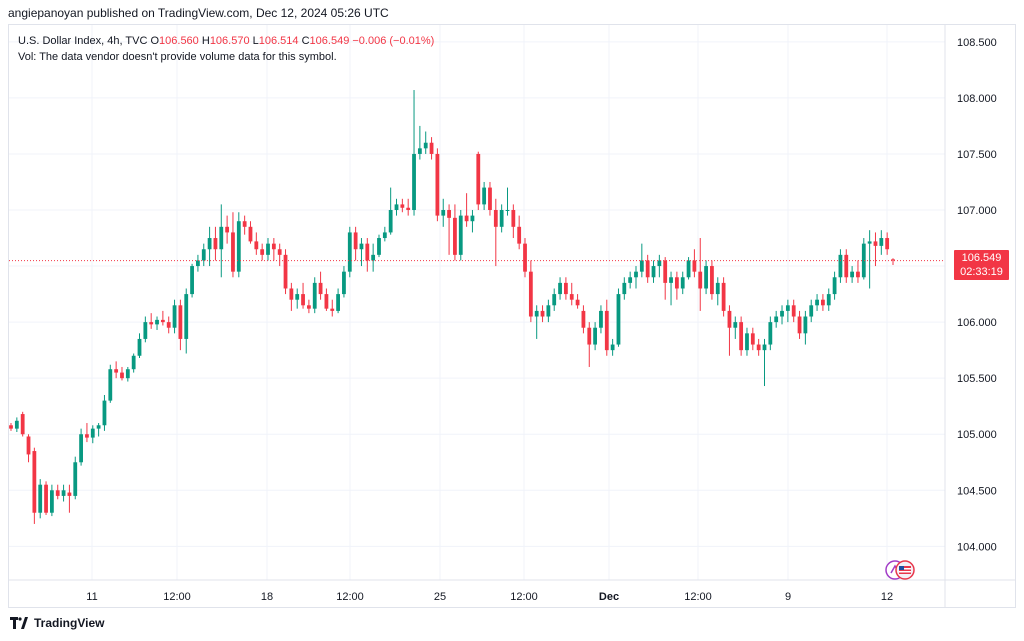 The image size is (1024, 641). What do you see at coordinates (305, 41) in the screenshot?
I see `close-label: C` at bounding box center [305, 41].